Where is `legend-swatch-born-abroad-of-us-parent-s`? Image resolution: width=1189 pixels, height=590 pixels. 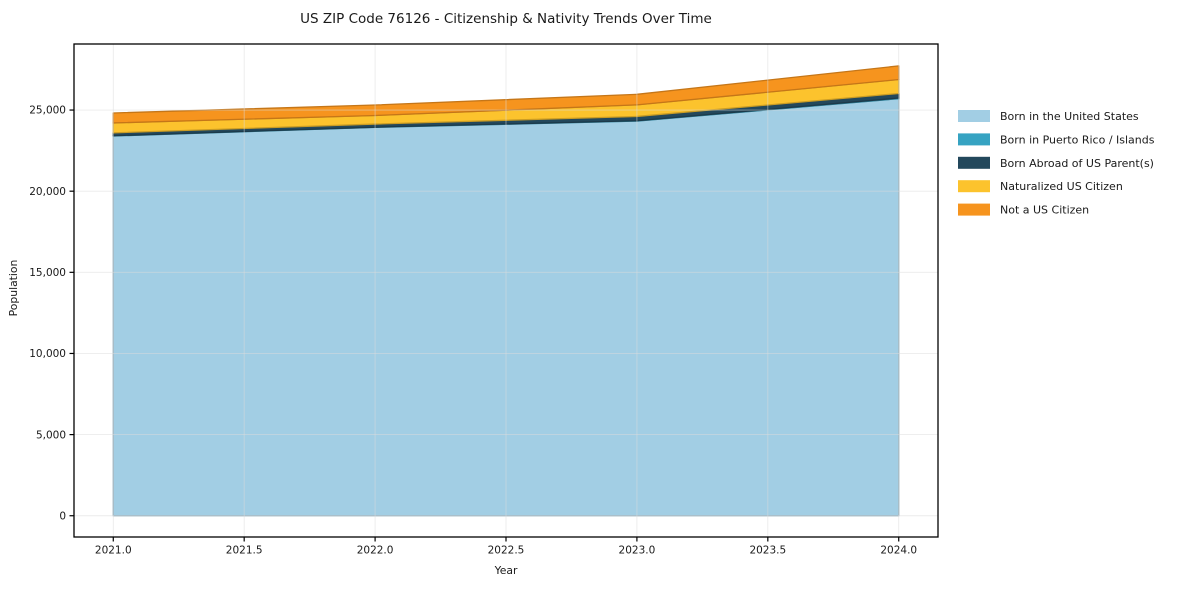
legend-swatch-born-abroad-of-us-parent-s is located at coordinates (974, 162).